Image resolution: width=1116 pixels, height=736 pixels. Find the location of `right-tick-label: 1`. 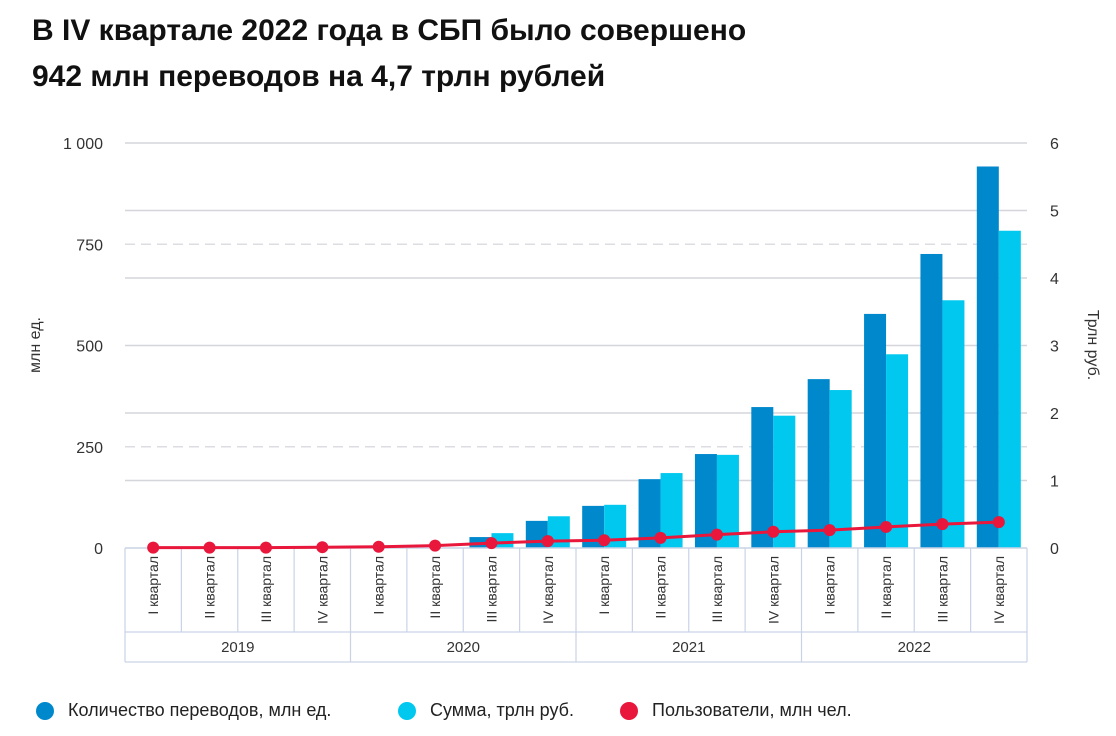

right-tick-label: 1 is located at coordinates (1054, 482).